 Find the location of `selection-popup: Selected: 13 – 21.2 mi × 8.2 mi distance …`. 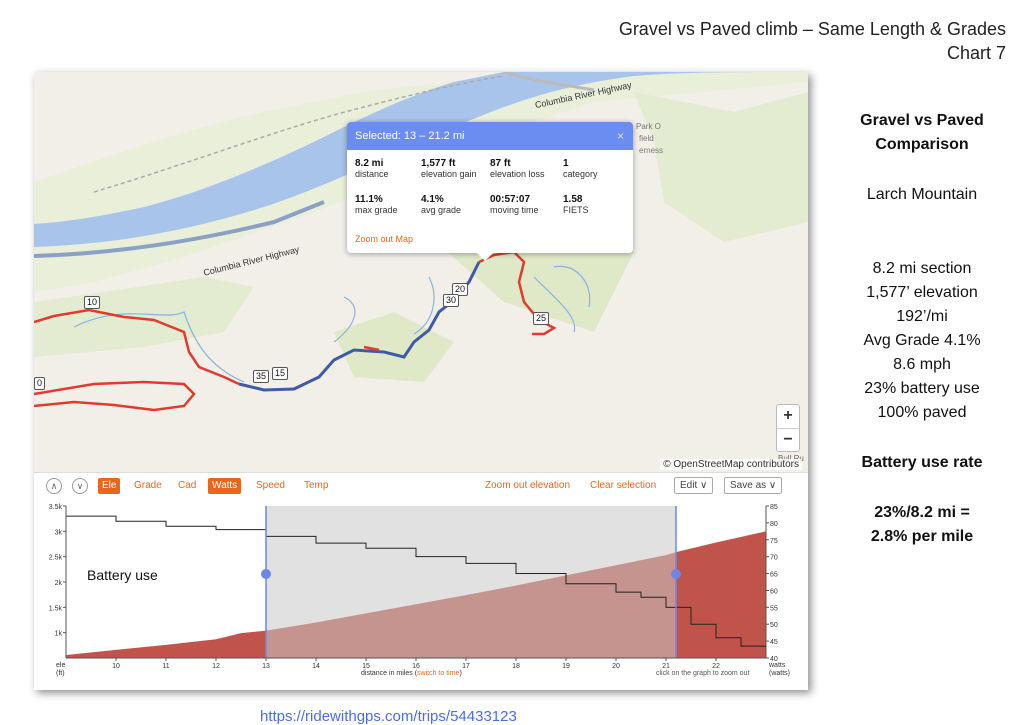

selection-popup: Selected: 13 – 21.2 mi × 8.2 mi distance … is located at coordinates (490, 191).